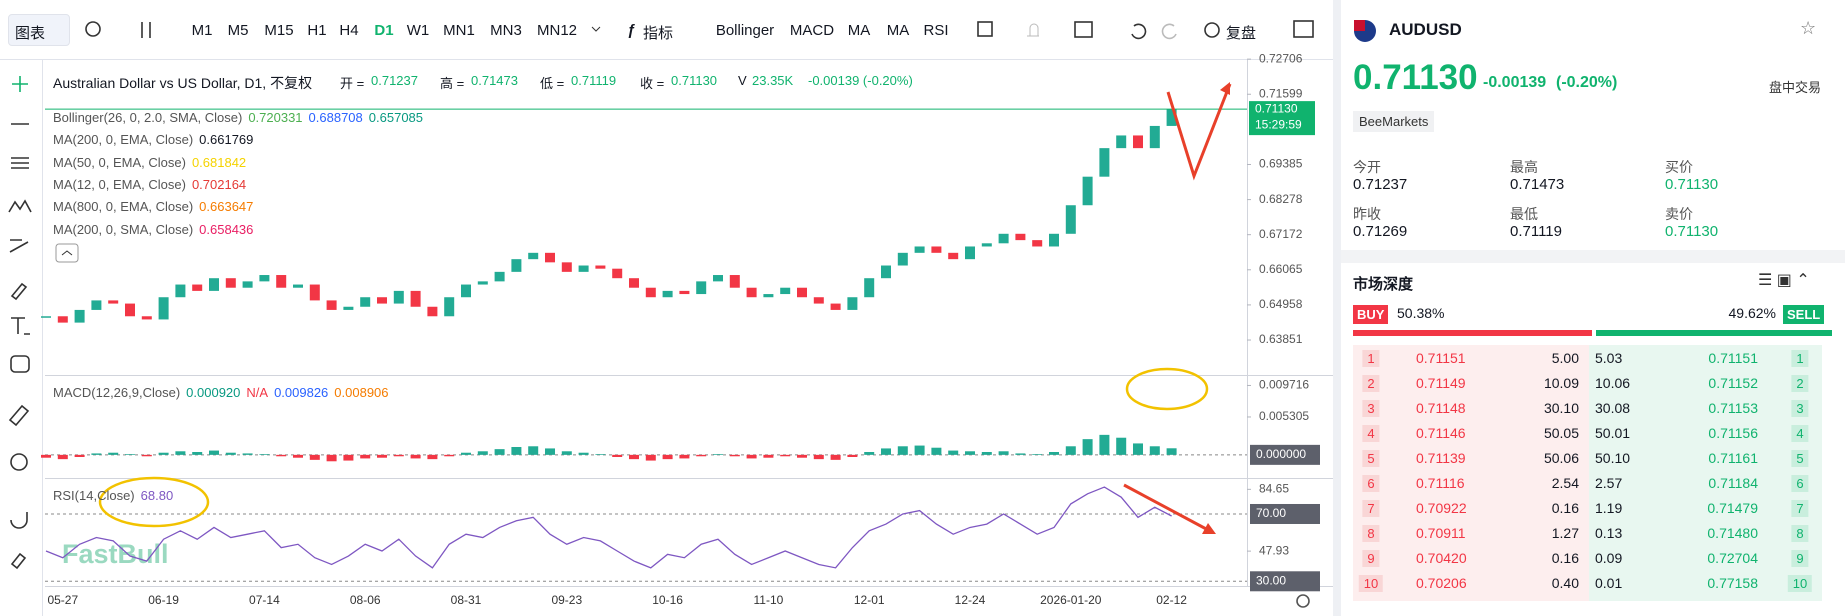 The width and height of the screenshot is (1845, 616). I want to click on session: 盘中交易, so click(1794, 87).